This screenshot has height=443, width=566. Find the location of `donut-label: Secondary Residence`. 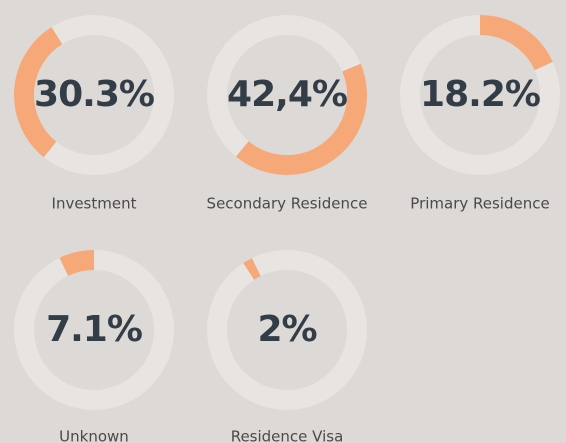

donut-label: Secondary Residence is located at coordinates (287, 204).